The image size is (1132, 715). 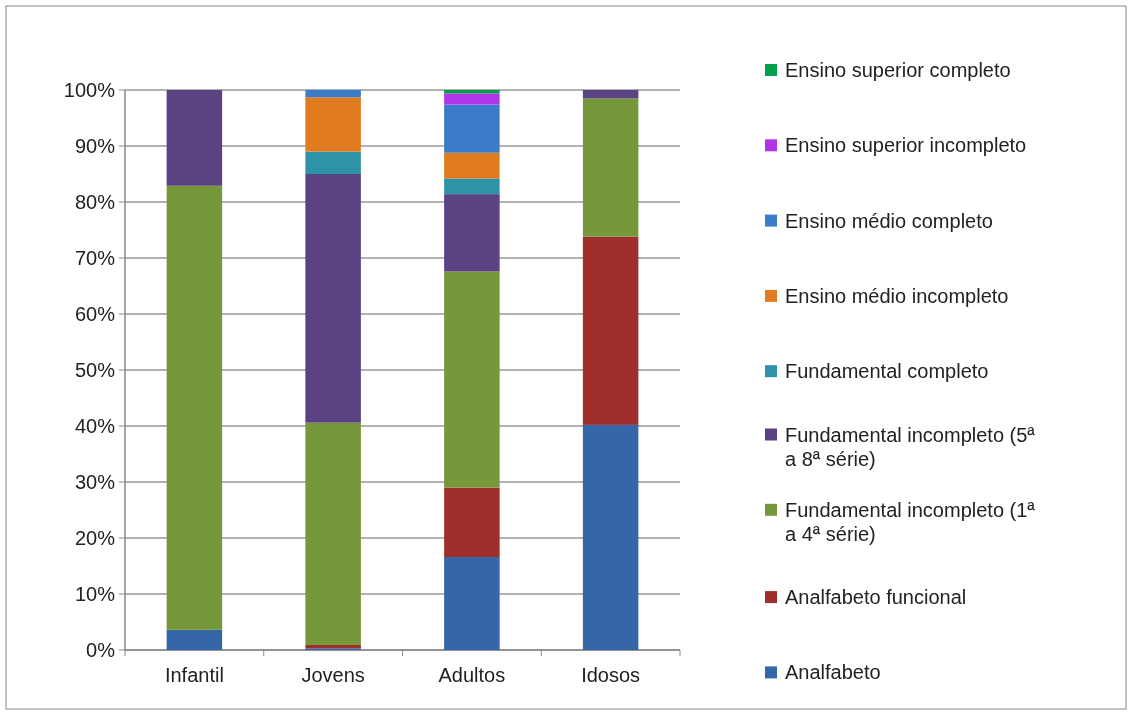 I want to click on y-tick-label: 80%, so click(x=95, y=202).